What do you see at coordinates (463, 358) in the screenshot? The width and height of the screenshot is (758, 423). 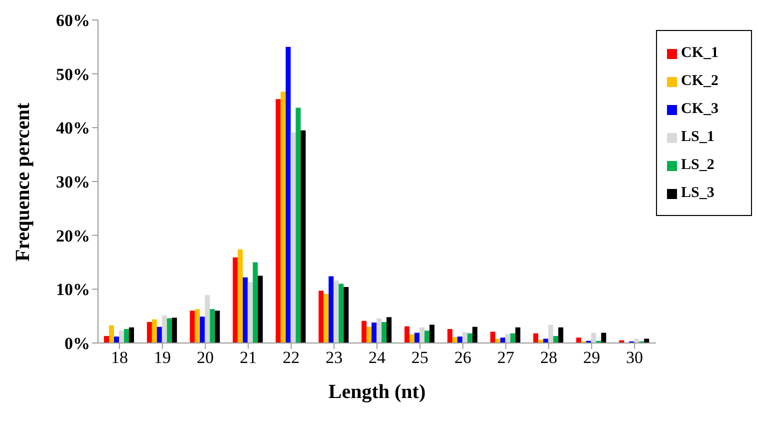 I see `x-tick-label: 26` at bounding box center [463, 358].